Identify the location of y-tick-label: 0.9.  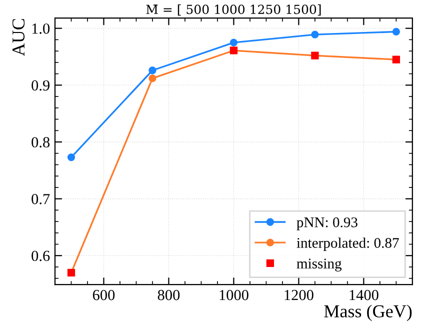
(41, 85).